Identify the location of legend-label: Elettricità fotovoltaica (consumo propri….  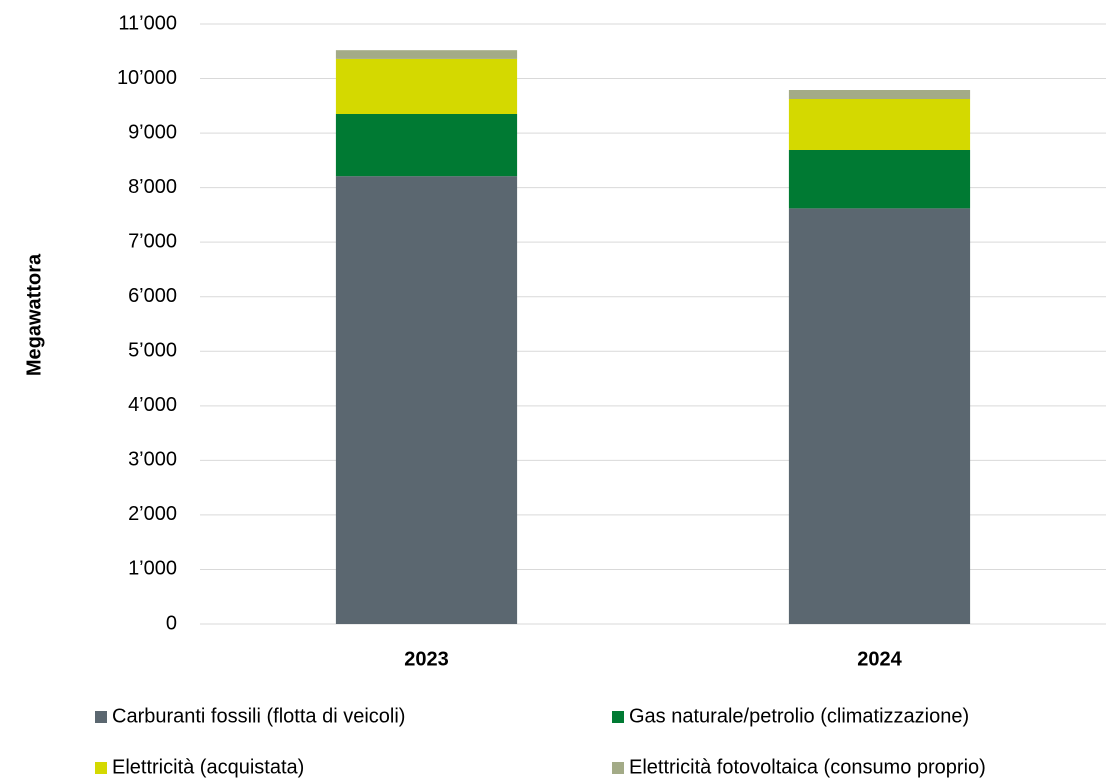
(807, 767).